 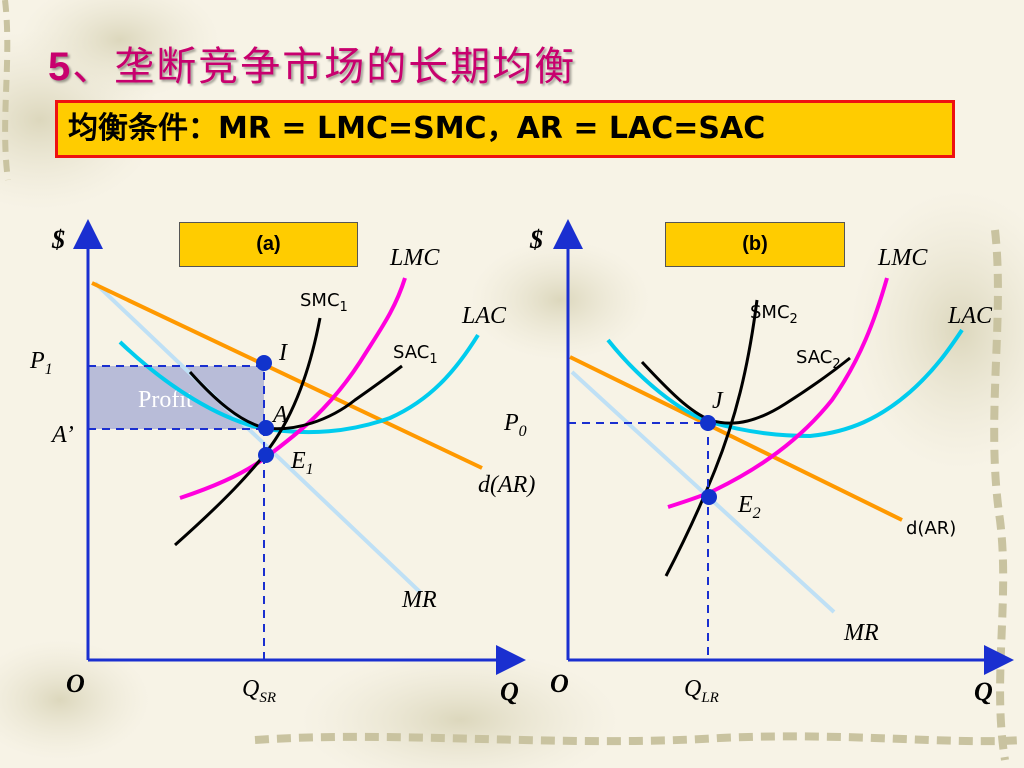 What do you see at coordinates (414, 258) in the screenshot?
I see `lmc-label-a: LMC` at bounding box center [414, 258].